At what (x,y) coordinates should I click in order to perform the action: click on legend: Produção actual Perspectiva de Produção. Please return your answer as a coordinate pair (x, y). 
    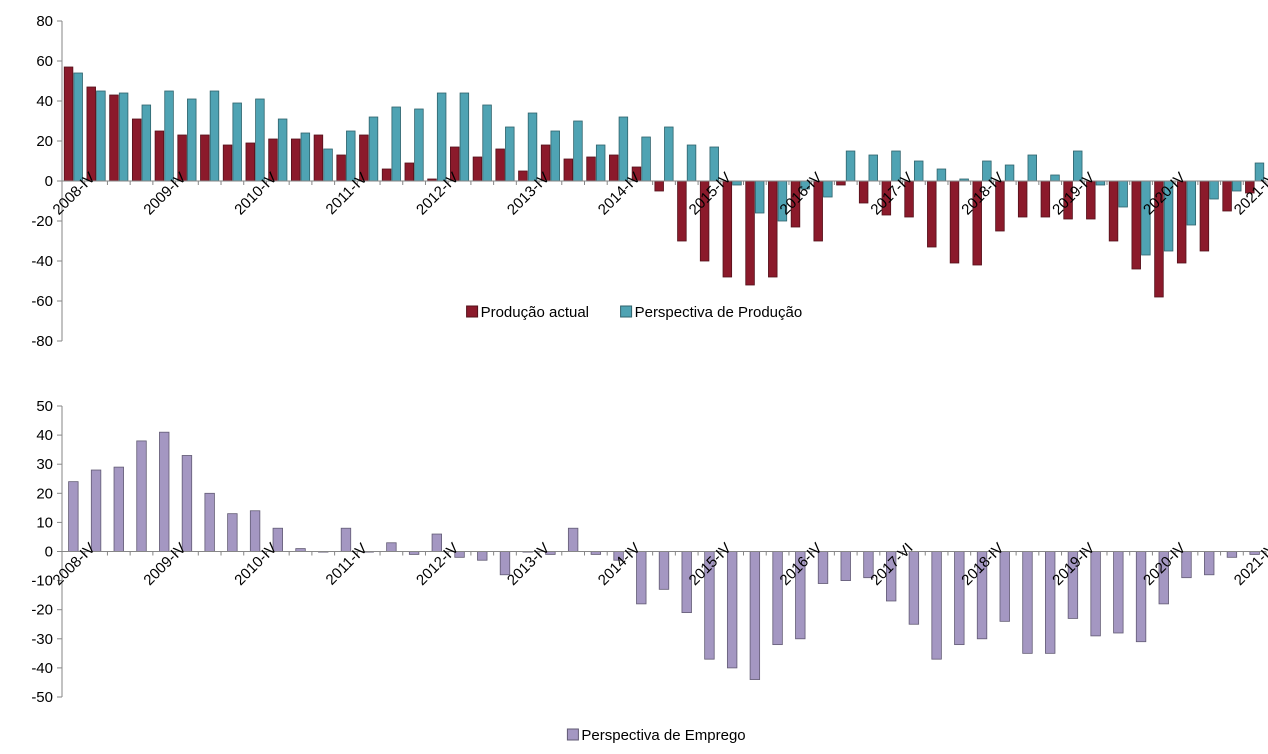
    Looking at the image, I should click on (634, 312).